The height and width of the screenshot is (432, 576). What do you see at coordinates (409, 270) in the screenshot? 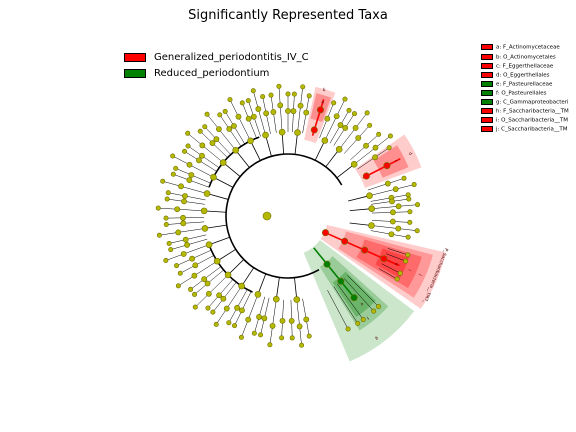
I see `sector-label-i: i` at bounding box center [409, 270].